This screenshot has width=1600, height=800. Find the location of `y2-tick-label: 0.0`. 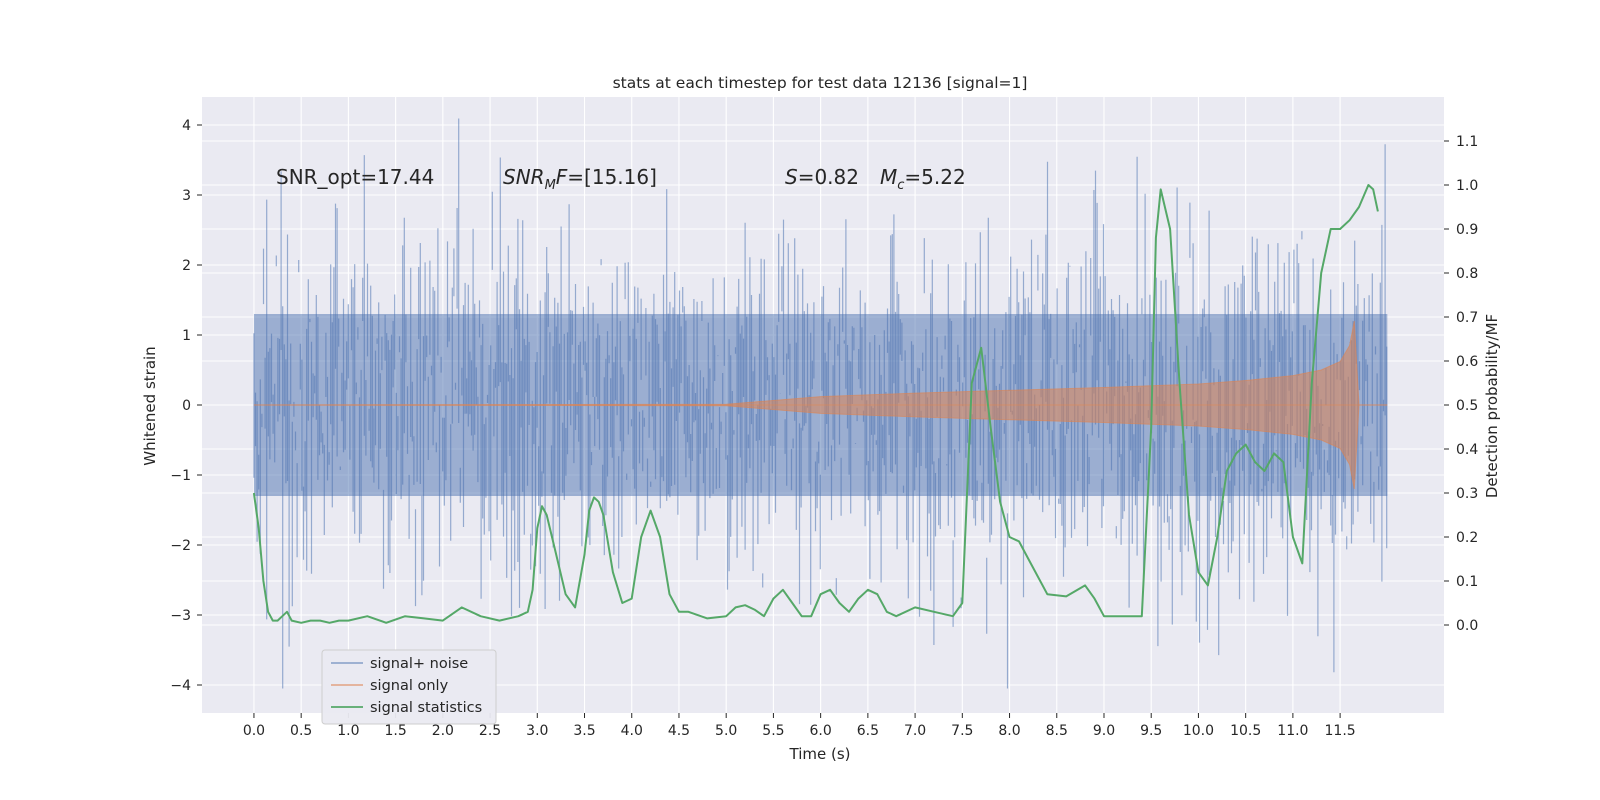

y2-tick-label: 0.0 is located at coordinates (1467, 626).